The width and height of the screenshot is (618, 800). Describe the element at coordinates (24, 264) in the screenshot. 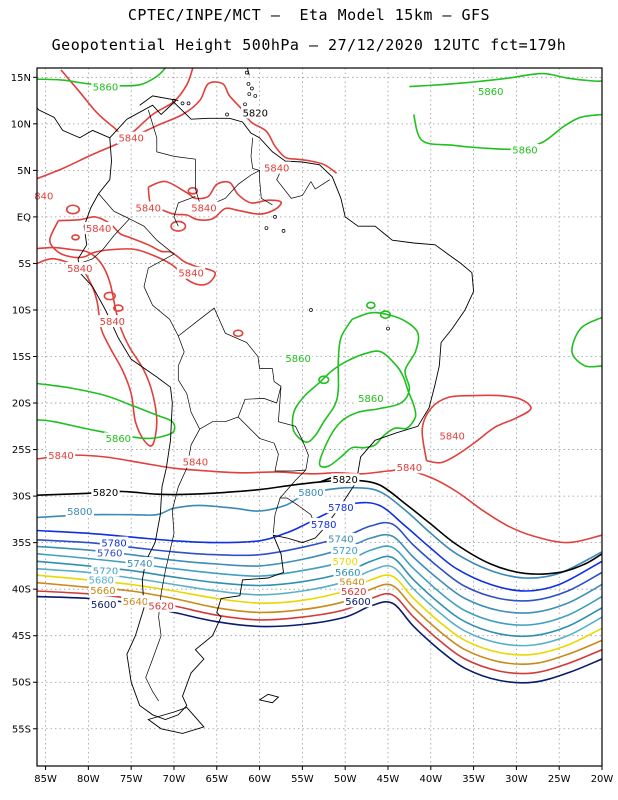

I see `lat-tick-label: 5S` at that location.